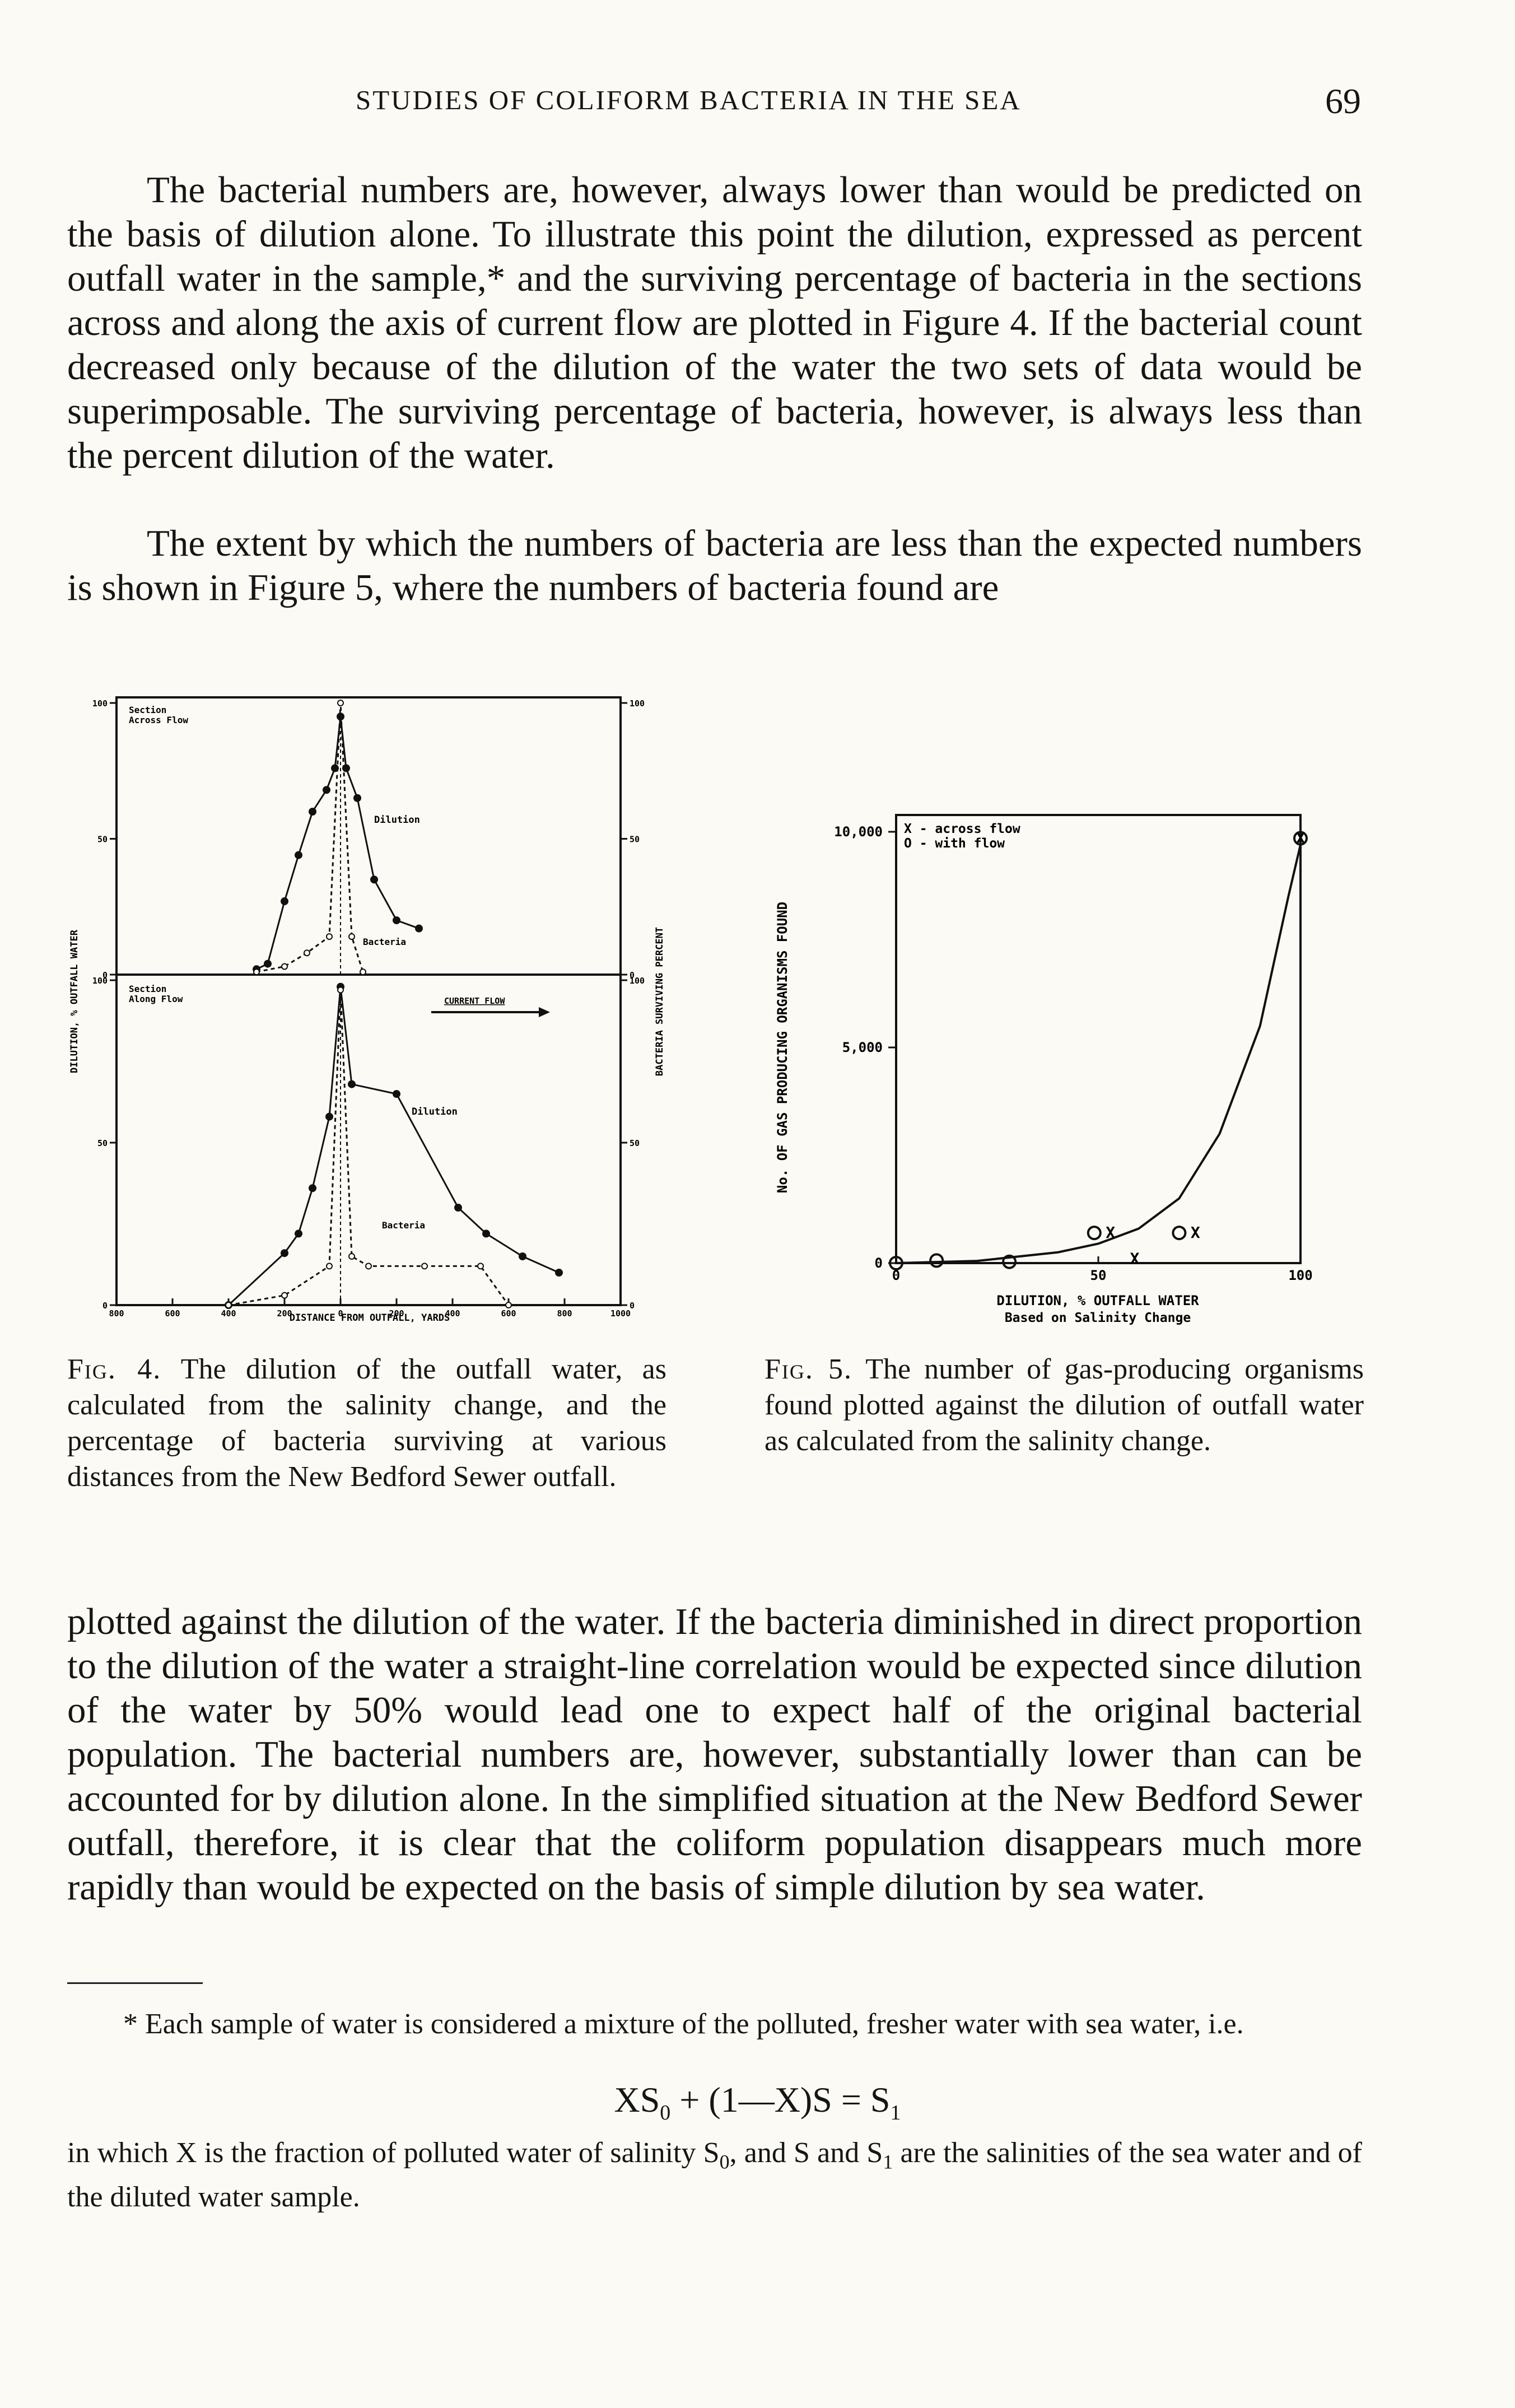  What do you see at coordinates (310, 837) in the screenshot?
I see `fig4-top-bacteria-series` at bounding box center [310, 837].